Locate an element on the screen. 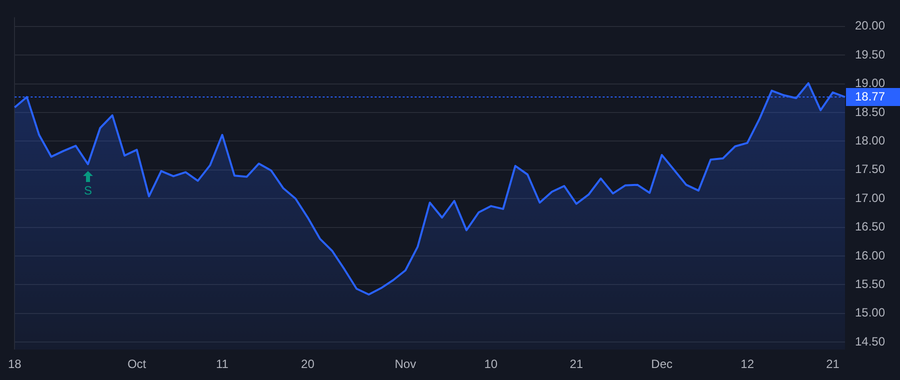  y-tick-label: 15.00 is located at coordinates (870, 313).